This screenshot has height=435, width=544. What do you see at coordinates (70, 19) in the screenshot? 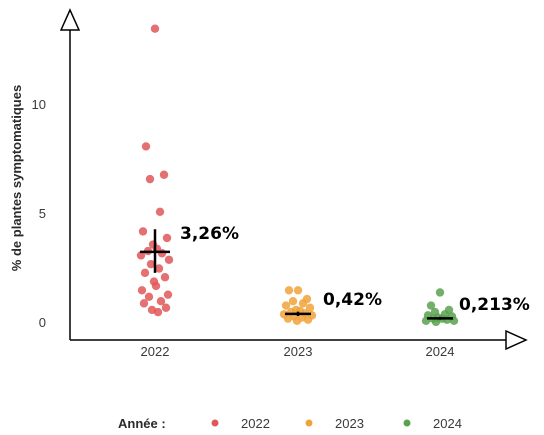
I see `y-axis-arrow-icon` at bounding box center [70, 19].